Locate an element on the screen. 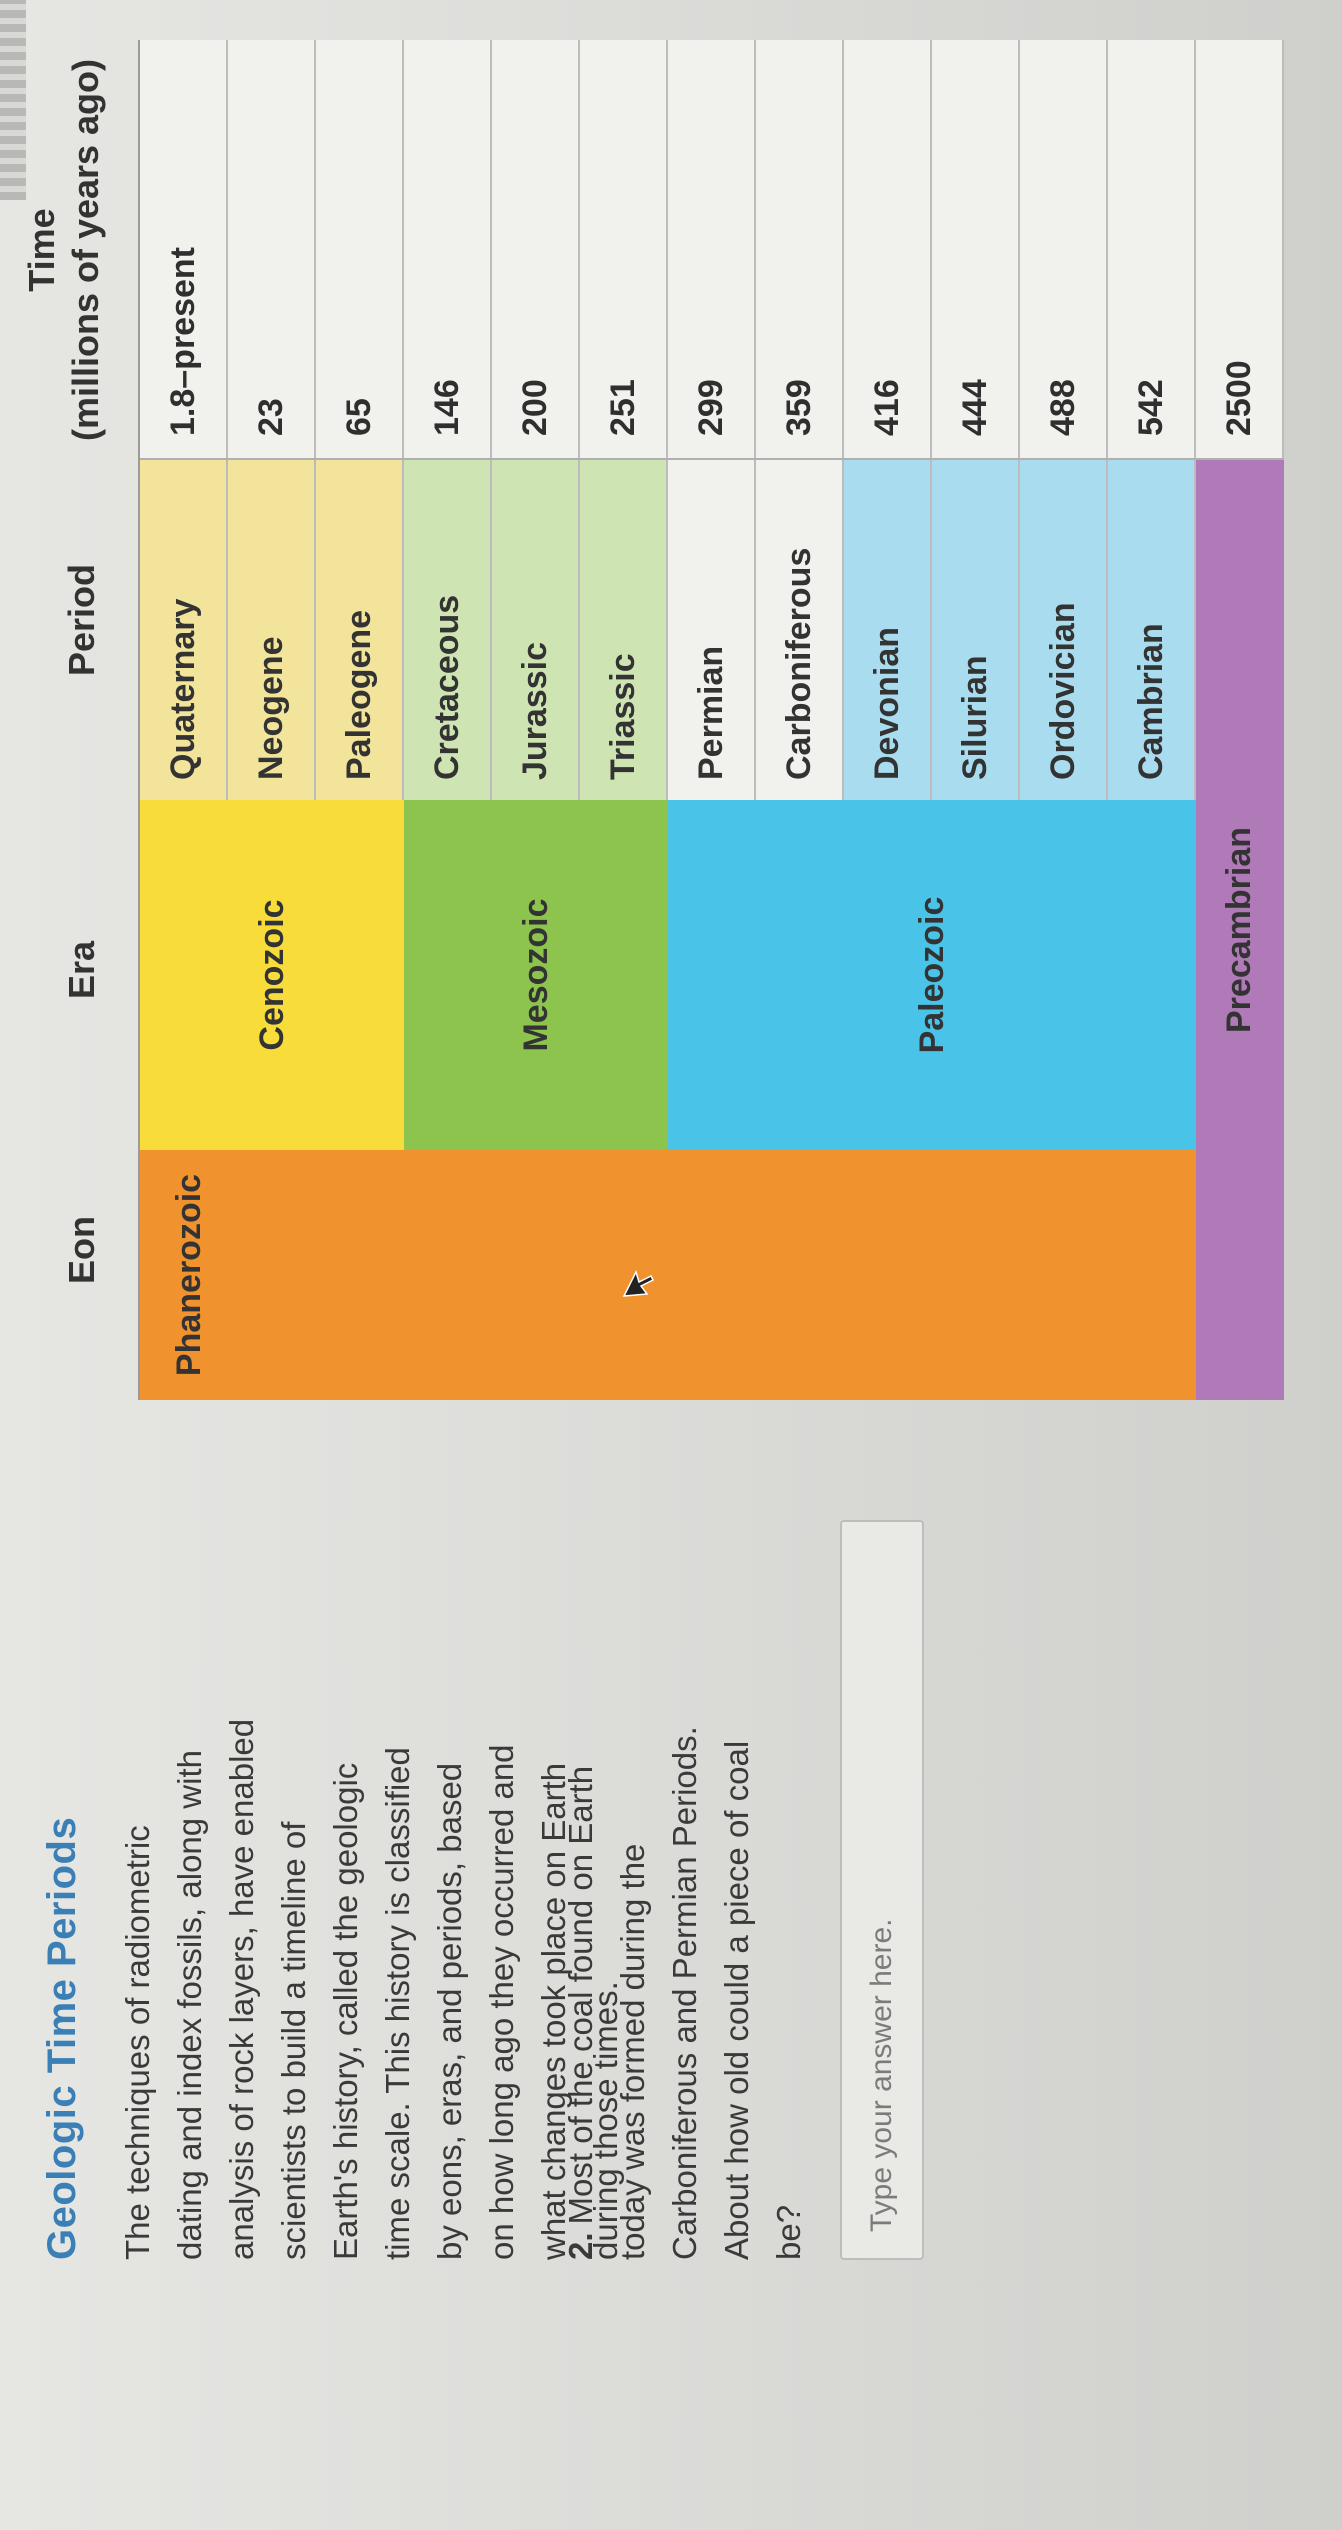 The width and height of the screenshot is (1342, 2530). time-cell: 488 is located at coordinates (1064, 250).